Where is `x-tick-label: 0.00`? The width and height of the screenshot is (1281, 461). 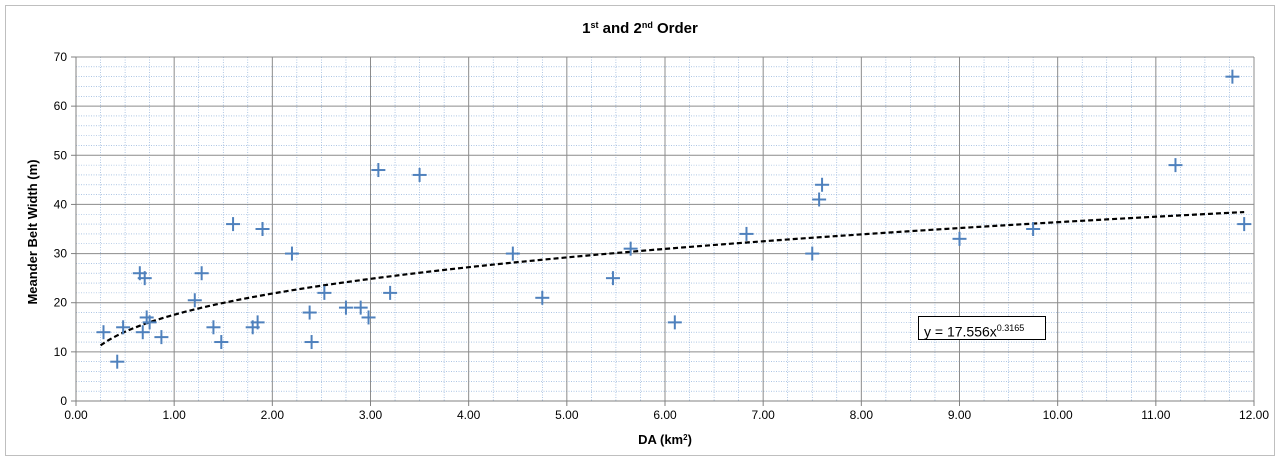 x-tick-label: 0.00 is located at coordinates (76, 415).